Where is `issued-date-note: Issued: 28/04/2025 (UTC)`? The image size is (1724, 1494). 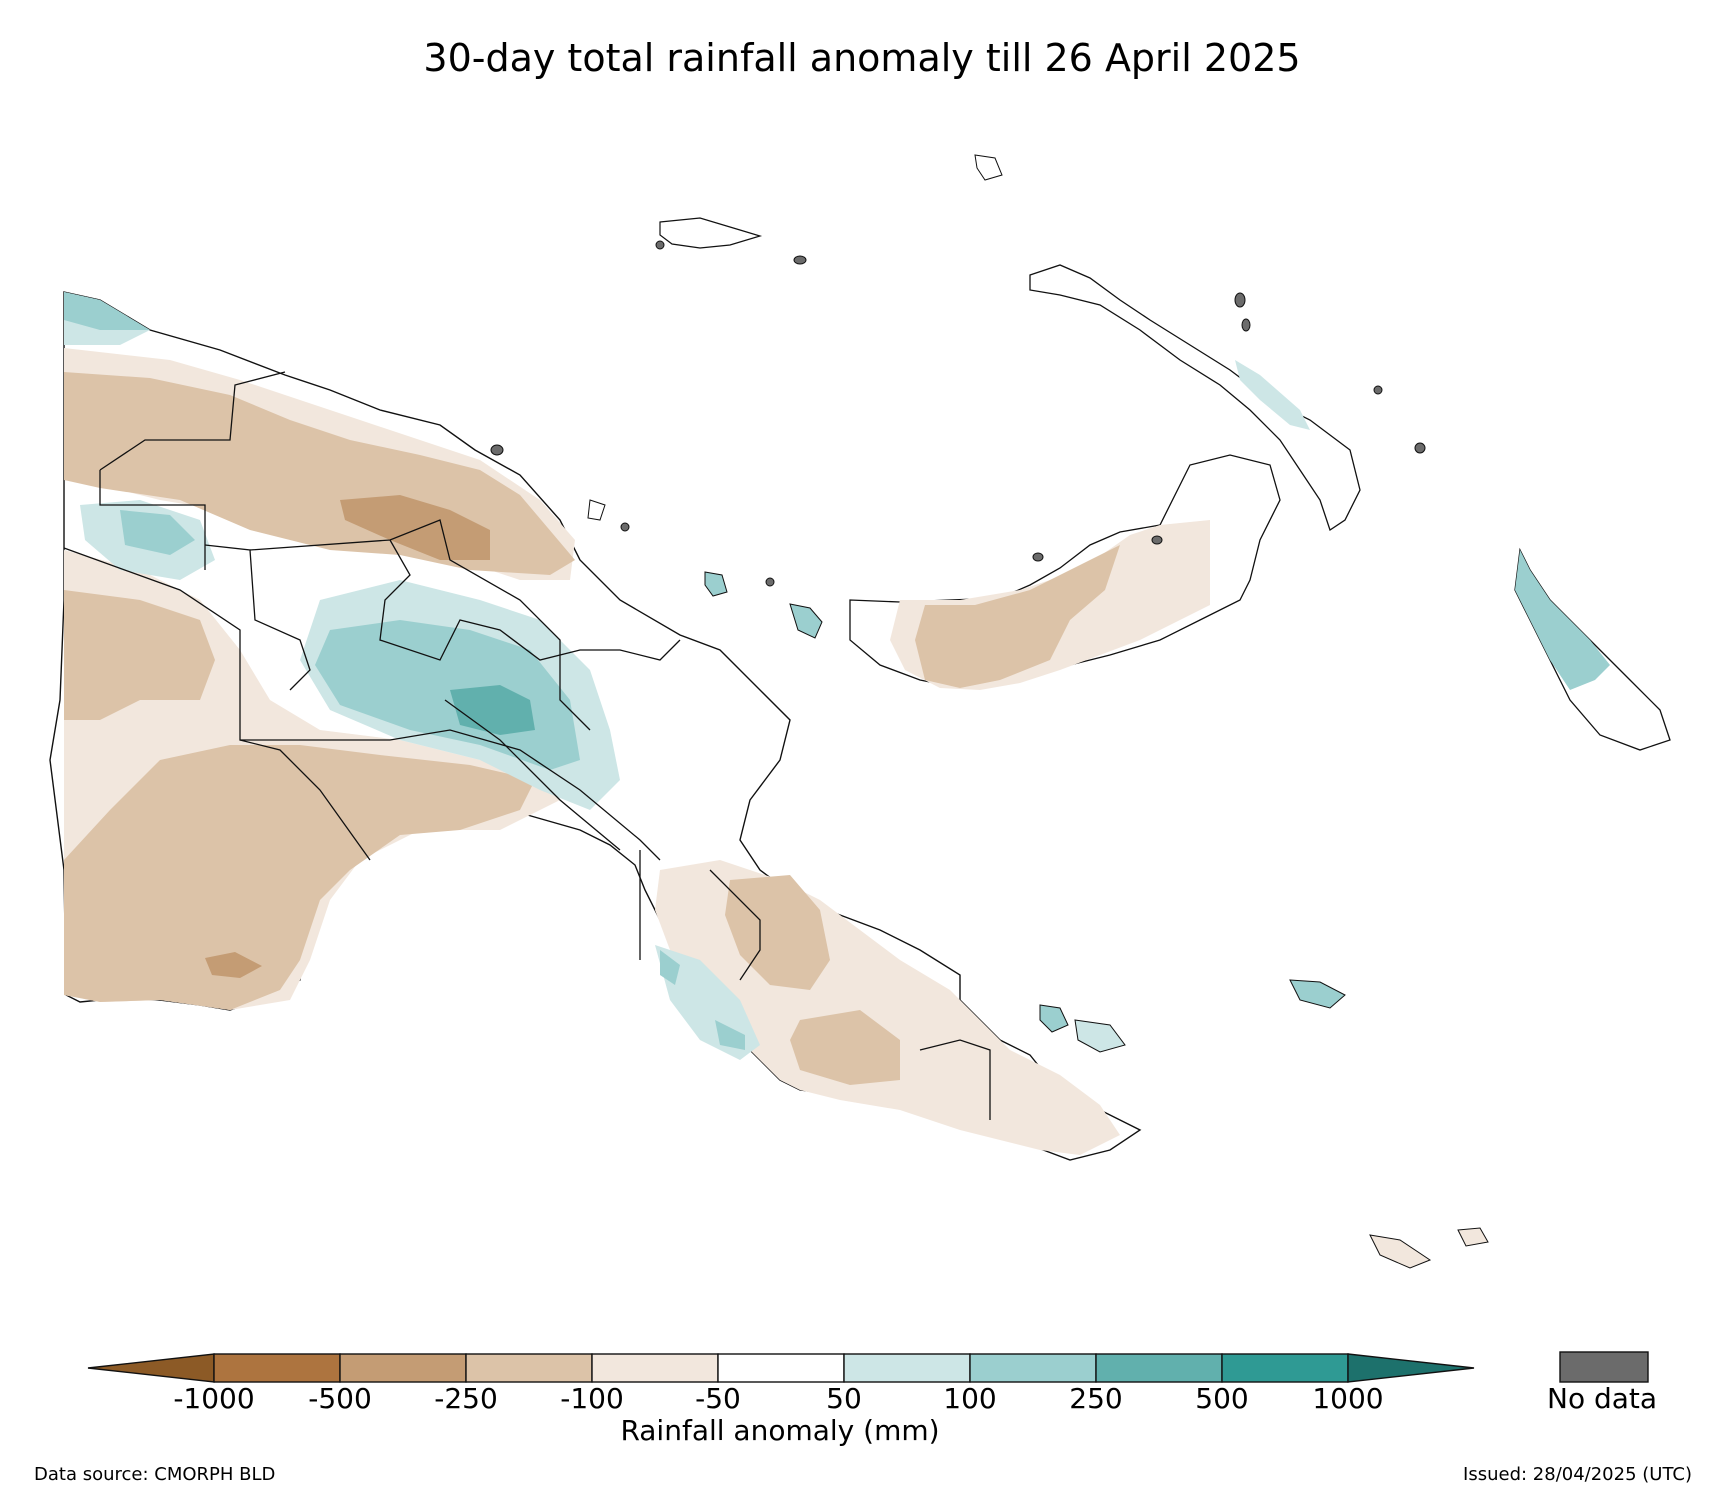 issued-date-note: Issued: 28/04/2025 (UTC) is located at coordinates (1577, 1474).